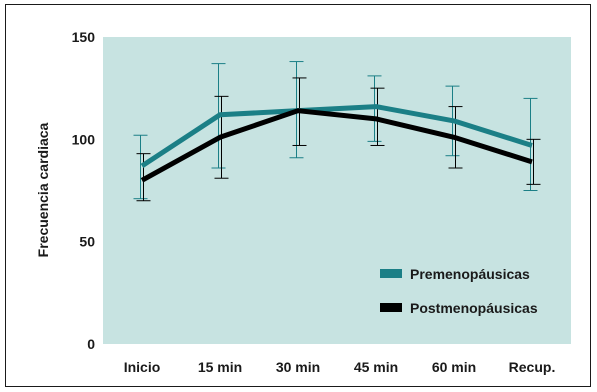  What do you see at coordinates (84, 139) in the screenshot?
I see `y-tick-label: 100` at bounding box center [84, 139].